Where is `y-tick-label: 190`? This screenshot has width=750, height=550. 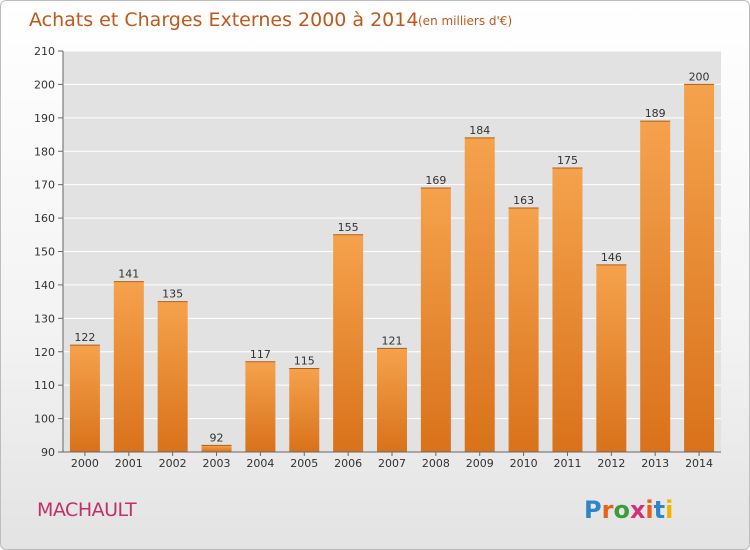
y-tick-label: 190 is located at coordinates (44, 118).